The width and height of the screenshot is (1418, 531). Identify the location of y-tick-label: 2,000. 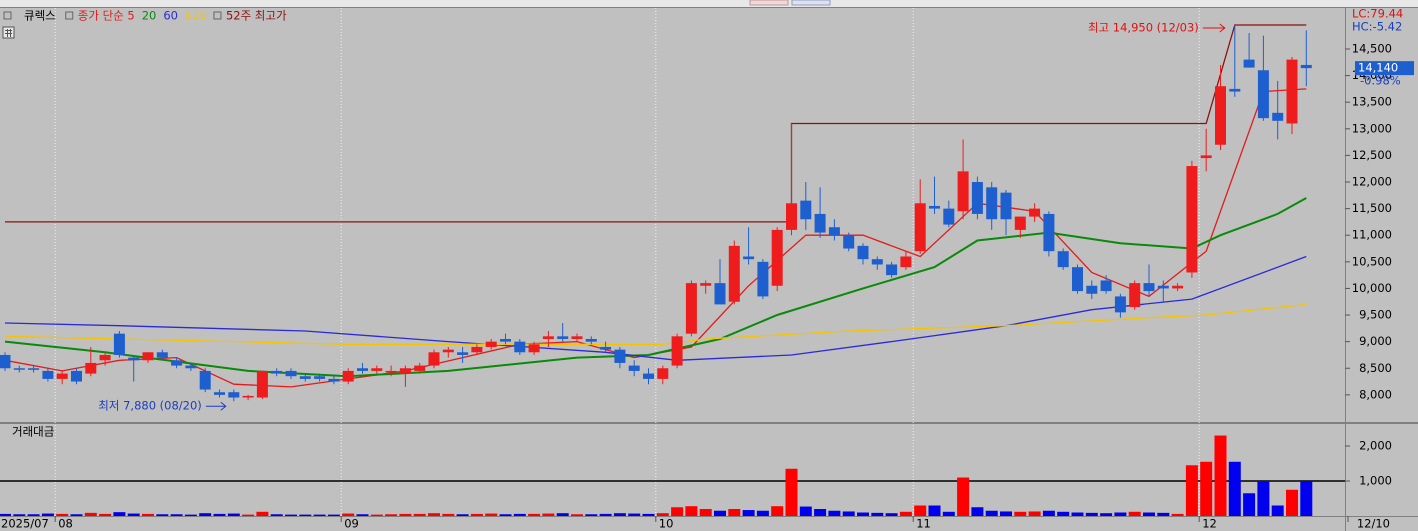
(1375, 446).